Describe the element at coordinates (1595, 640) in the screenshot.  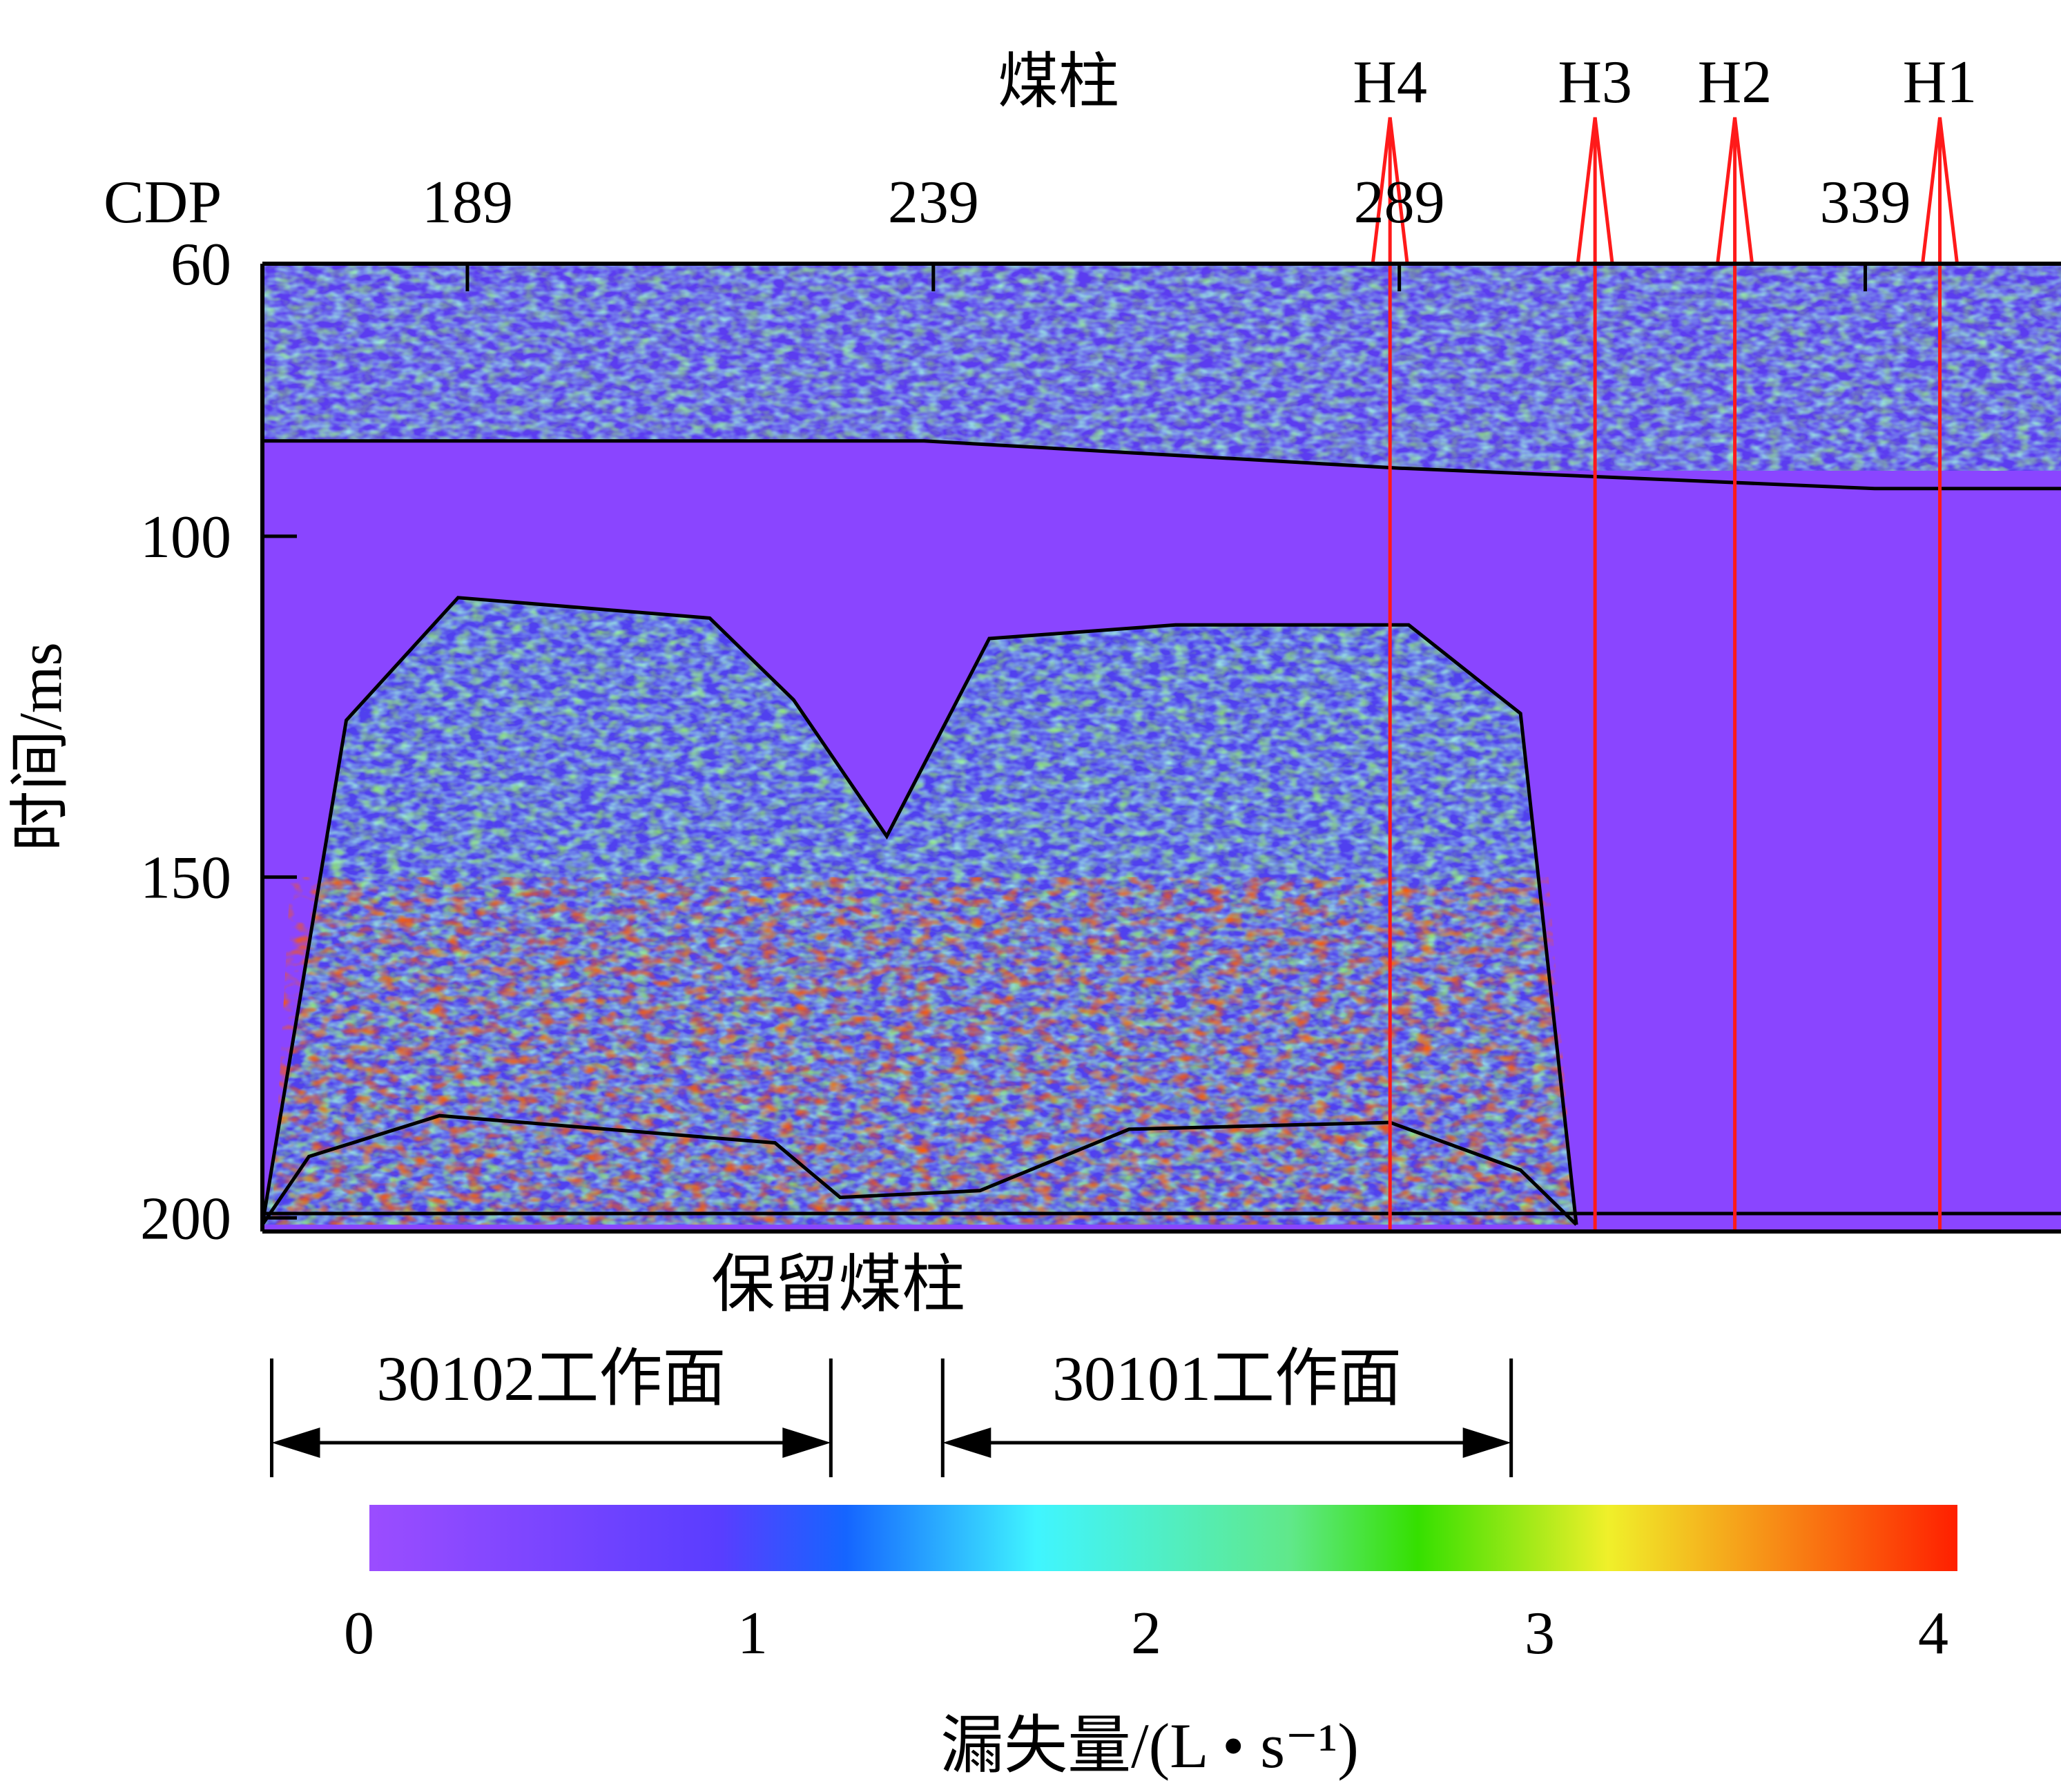
I see `borehole-h3: H3` at that location.